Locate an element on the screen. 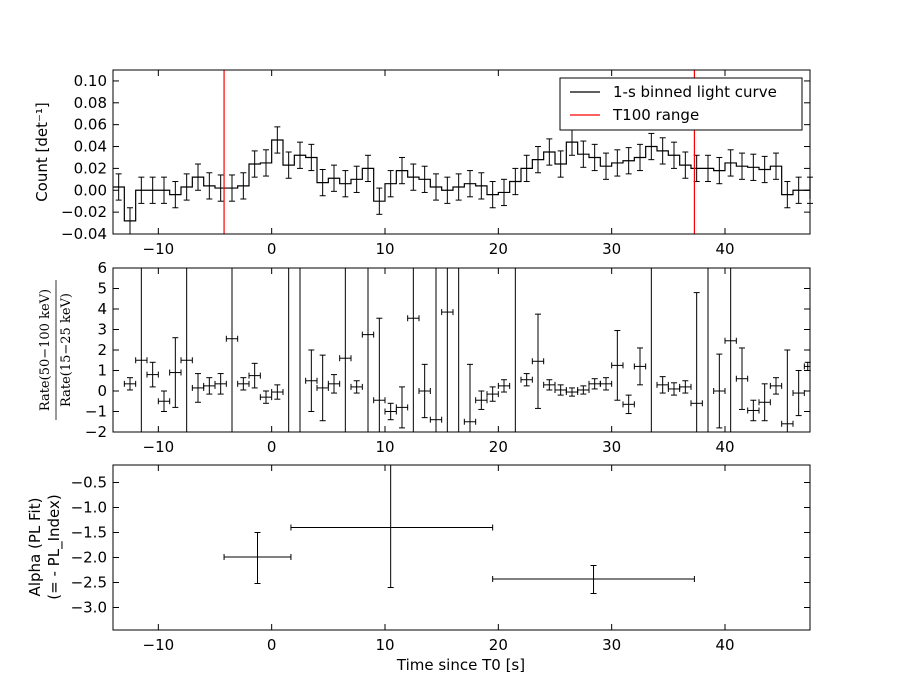 This screenshot has width=900, height=700. ratio-xtick-label: 0 is located at coordinates (272, 447).